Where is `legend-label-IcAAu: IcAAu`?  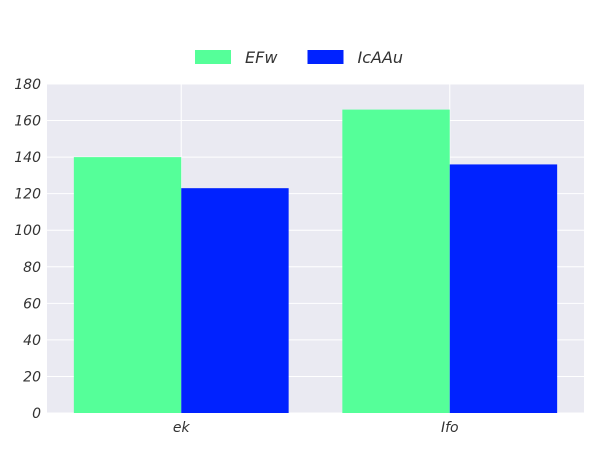 legend-label-IcAAu: IcAAu is located at coordinates (381, 57).